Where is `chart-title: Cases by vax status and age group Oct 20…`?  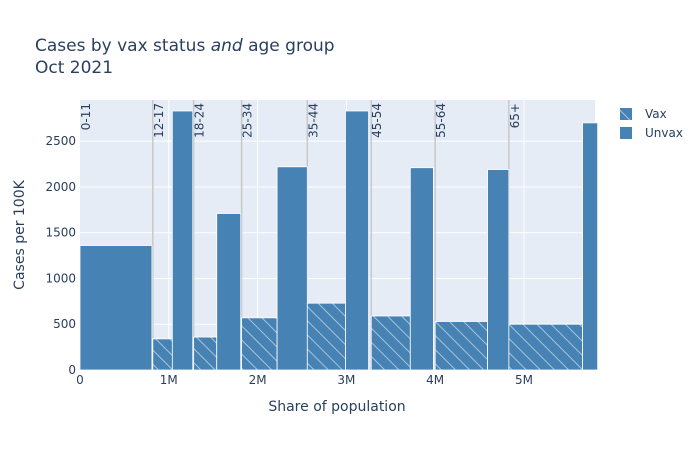 chart-title: Cases by vax status and age group Oct 20… is located at coordinates (185, 57).